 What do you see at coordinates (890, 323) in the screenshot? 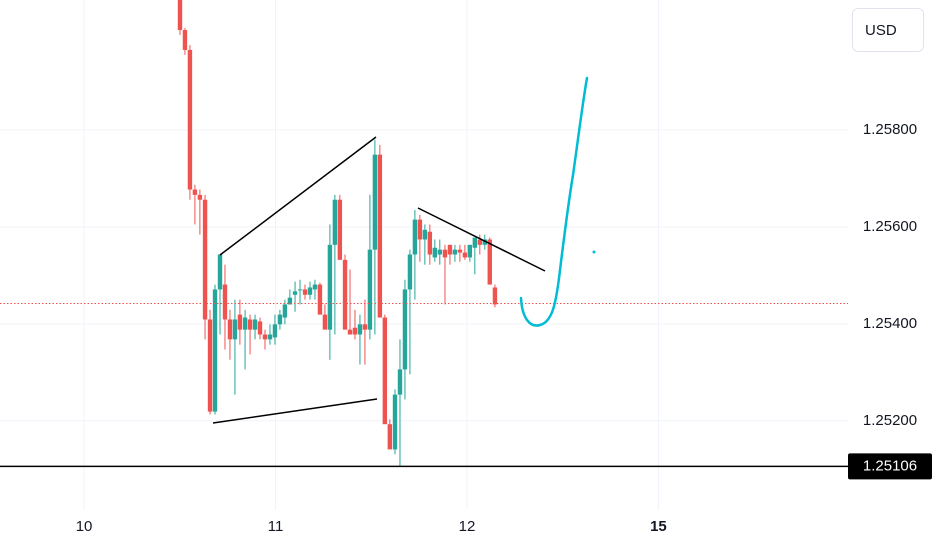
I see `y-tick-label: 1.25400` at bounding box center [890, 323].